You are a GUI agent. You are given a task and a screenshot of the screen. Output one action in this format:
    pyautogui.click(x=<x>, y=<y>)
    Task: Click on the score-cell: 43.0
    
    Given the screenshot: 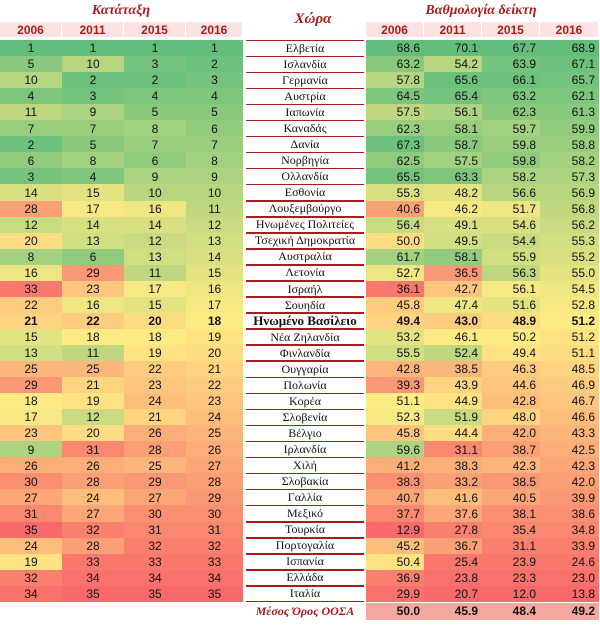 What is the action you would take?
    pyautogui.click(x=453, y=321)
    